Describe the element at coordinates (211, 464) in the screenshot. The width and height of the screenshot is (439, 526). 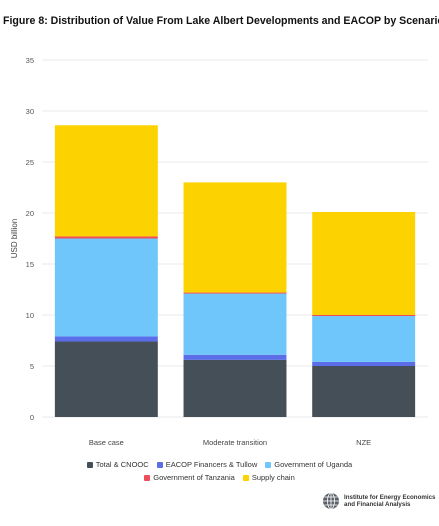
I see `legend-label: EACOP Financers & Tullow` at that location.